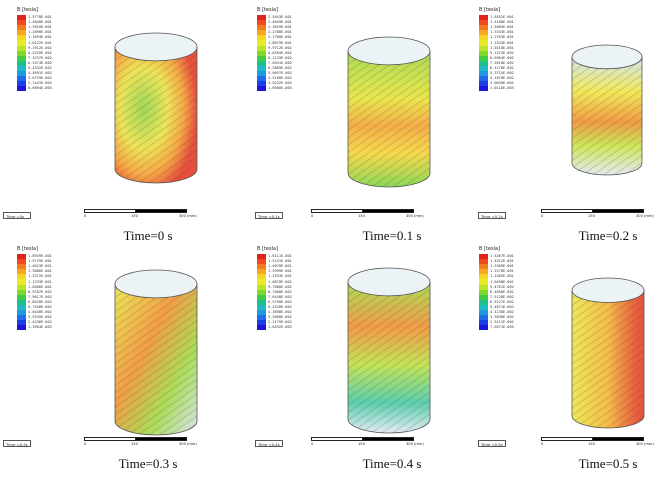  I want to click on cylinder-field-plot, so click(608, 353).